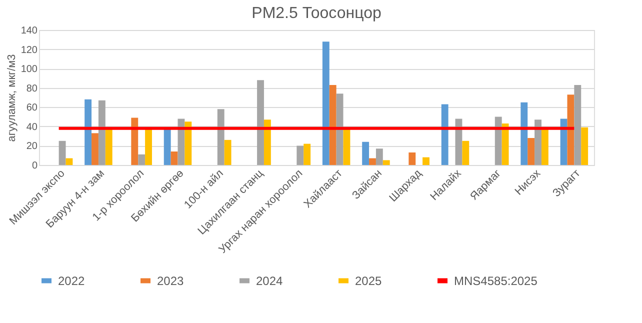  I want to click on chart-title: PM2.5 Тоосонцор, so click(317, 13).